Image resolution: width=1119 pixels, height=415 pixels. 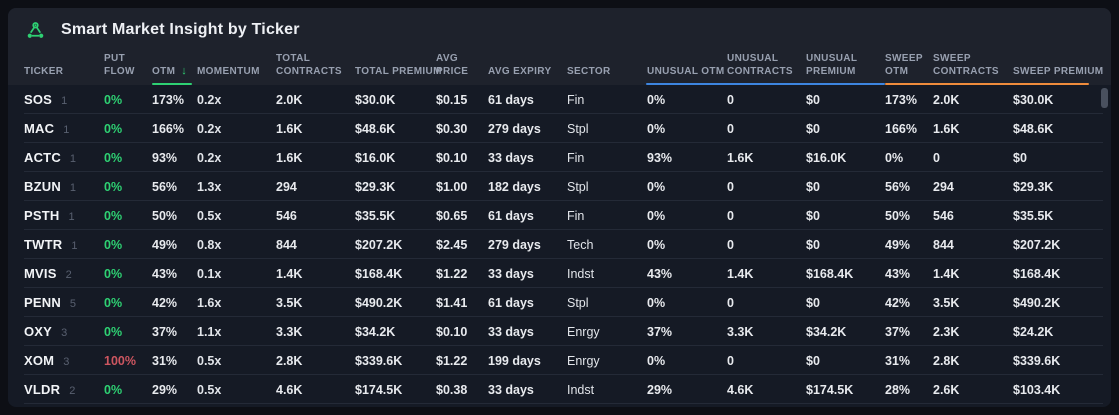 What do you see at coordinates (946, 331) in the screenshot?
I see `cell-sweep_contracts: 2.3K` at bounding box center [946, 331].